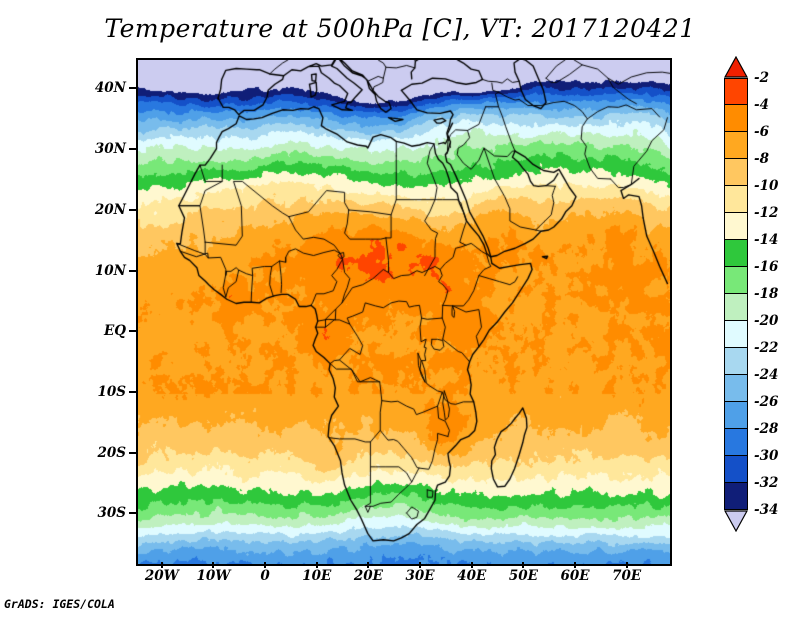 Image resolution: width=800 pixels, height=618 pixels. What do you see at coordinates (766, 294) in the screenshot?
I see `colorbar-label--18: -18` at bounding box center [766, 294].